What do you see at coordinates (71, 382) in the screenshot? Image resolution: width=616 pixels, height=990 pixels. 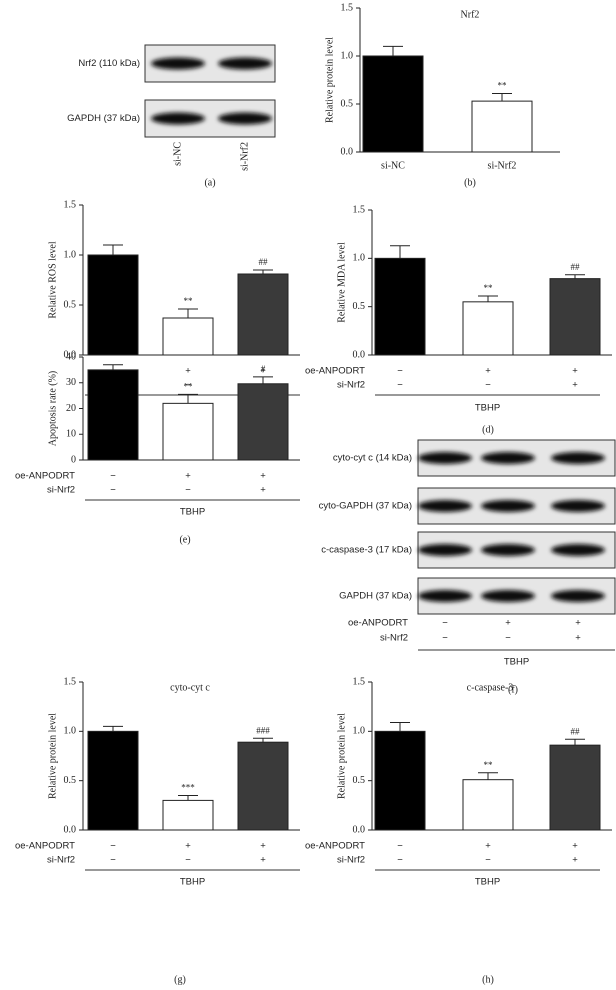 I see `y-tick-label: 30` at bounding box center [71, 382].